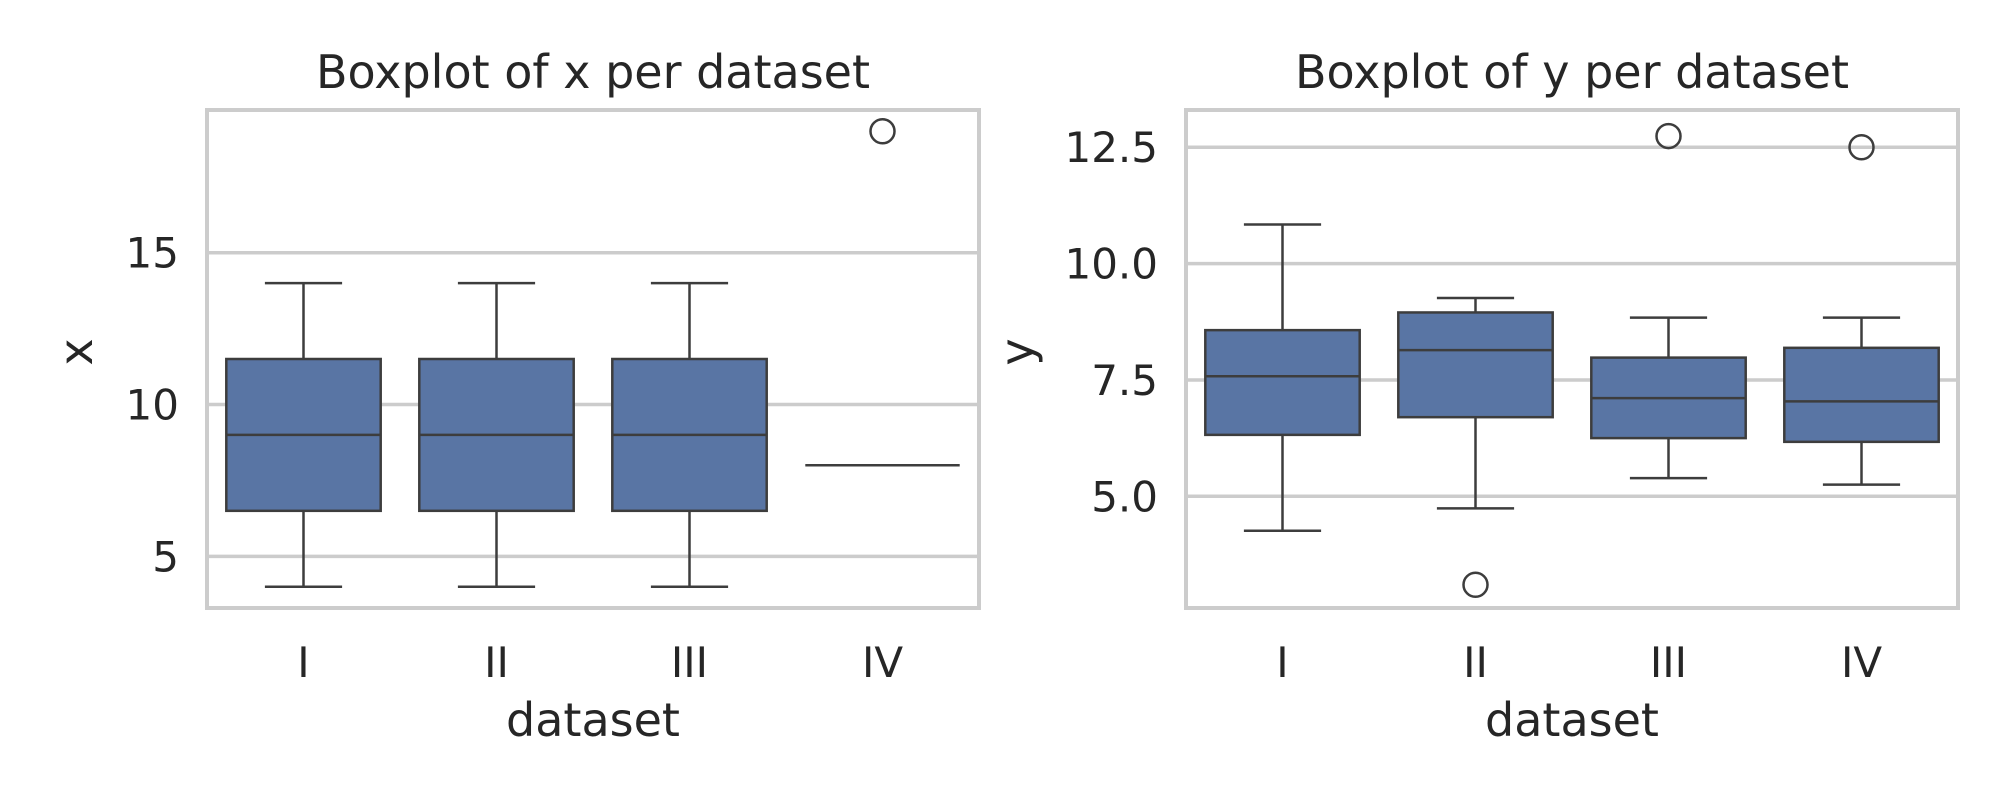 This screenshot has height=800, width=2000. What do you see at coordinates (1111, 147) in the screenshot?
I see `y-tick-label: 12.5` at bounding box center [1111, 147].